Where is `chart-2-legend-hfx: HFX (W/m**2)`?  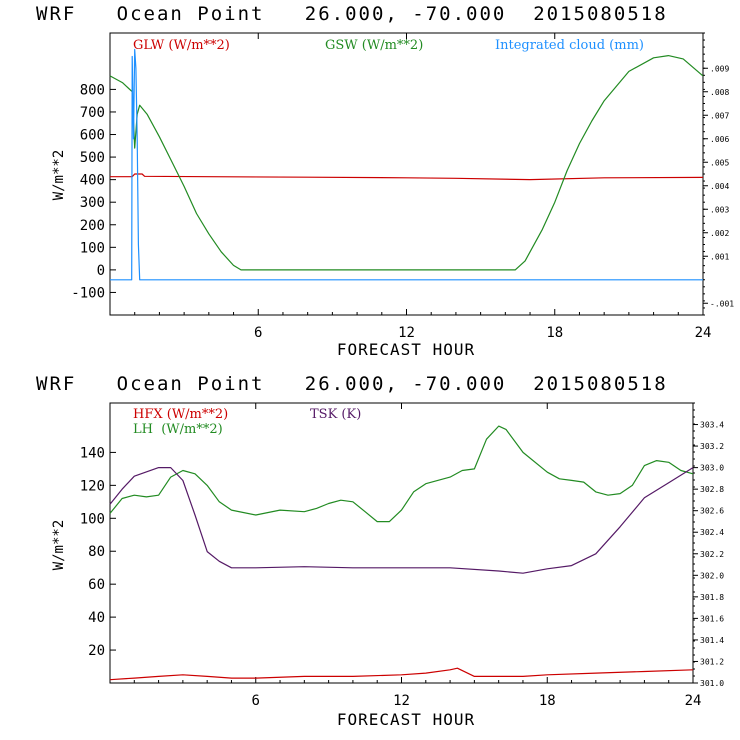 chart-2-legend-hfx: HFX (W/m**2) is located at coordinates (180, 414).